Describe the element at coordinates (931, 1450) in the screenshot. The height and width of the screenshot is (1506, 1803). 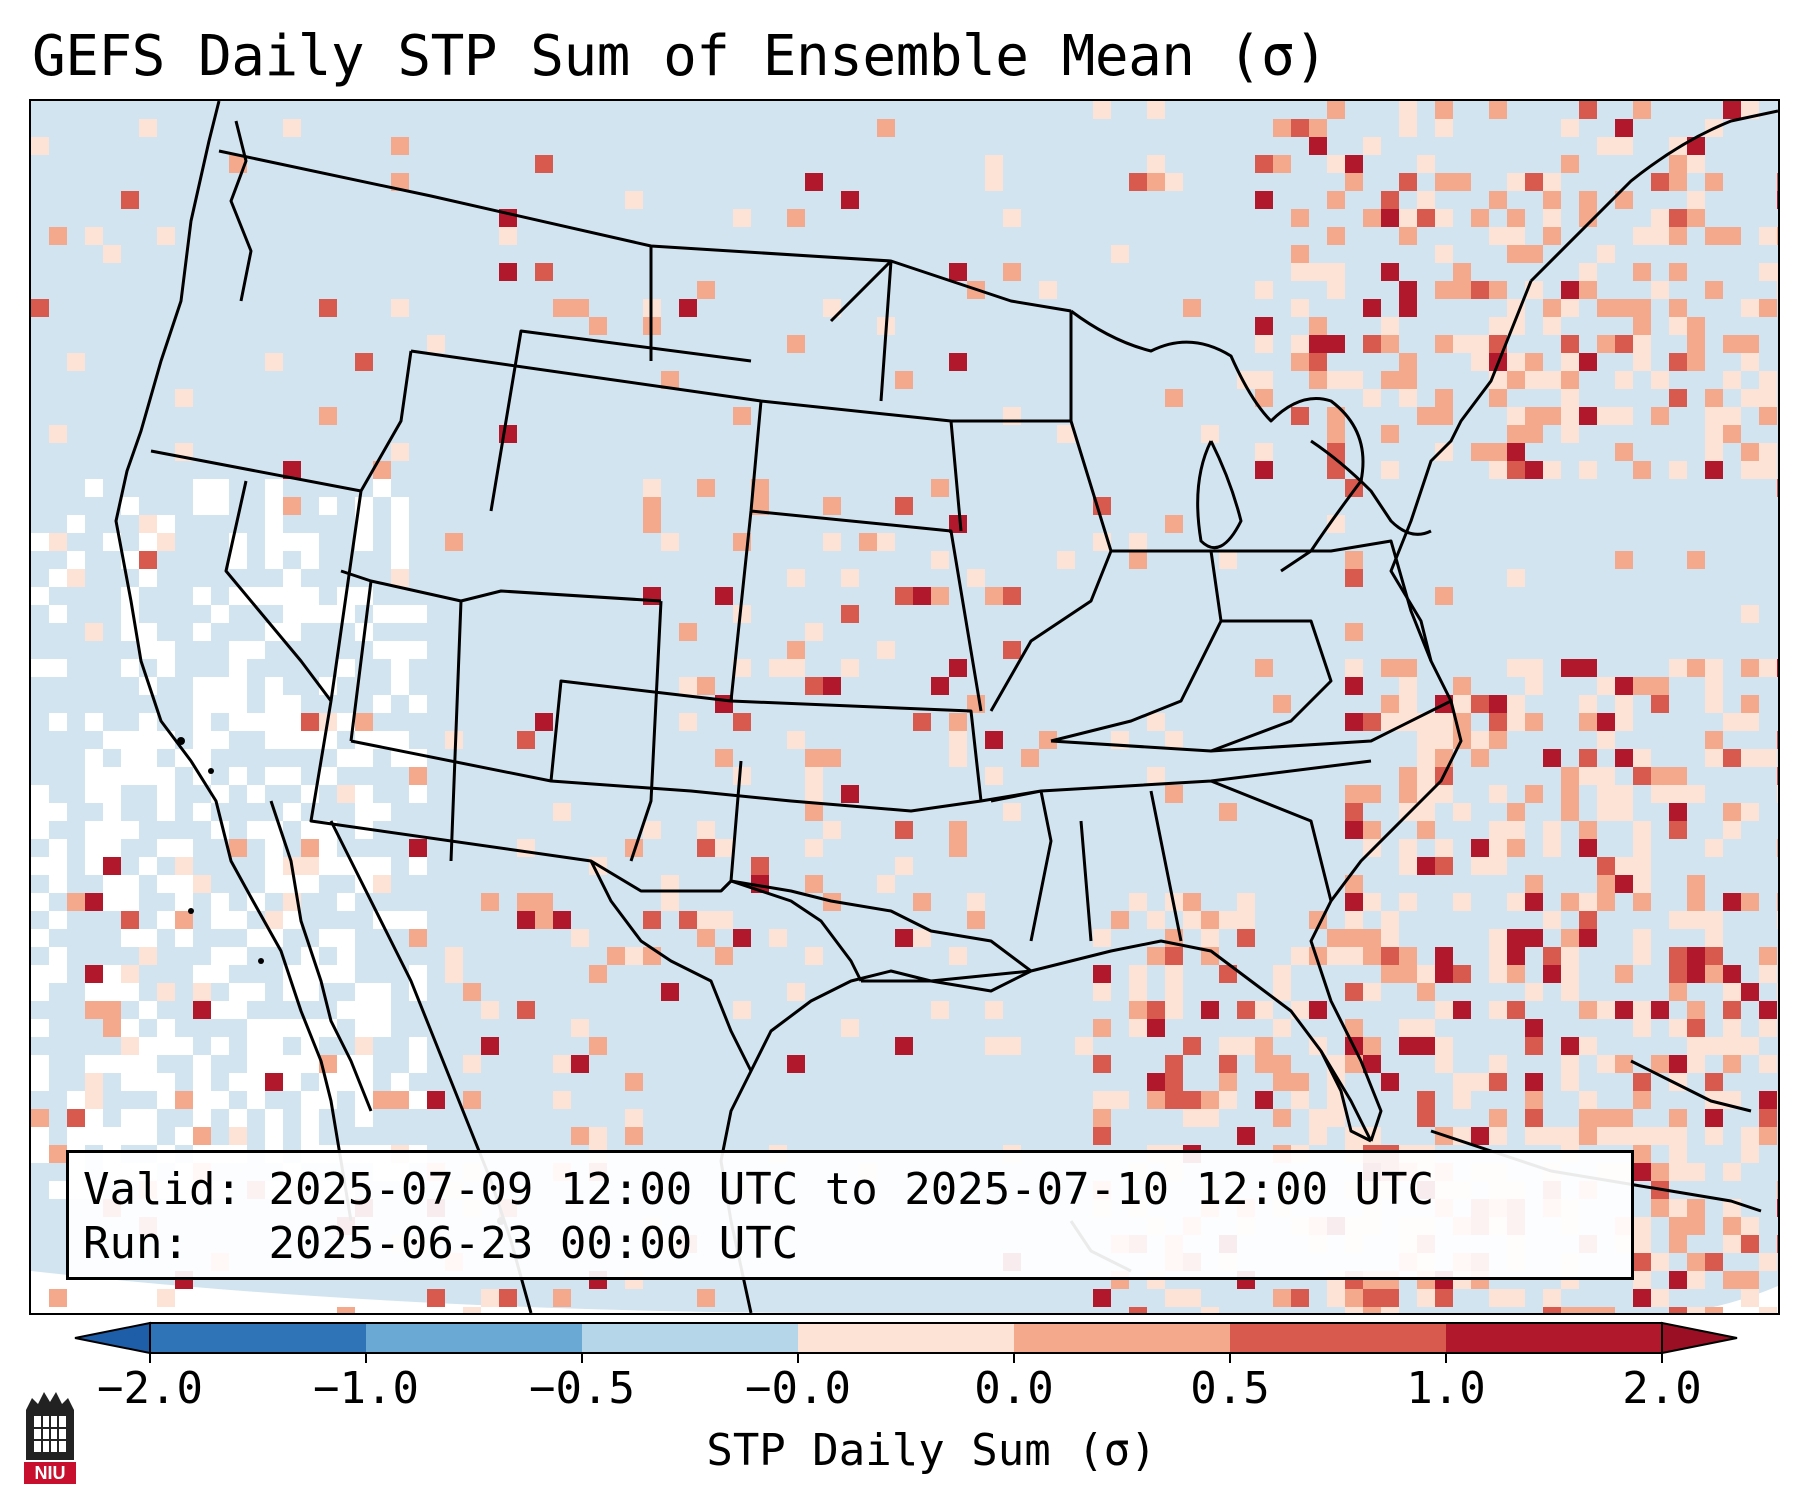
I see `colorbar-label: STP Daily Sum (σ)` at that location.